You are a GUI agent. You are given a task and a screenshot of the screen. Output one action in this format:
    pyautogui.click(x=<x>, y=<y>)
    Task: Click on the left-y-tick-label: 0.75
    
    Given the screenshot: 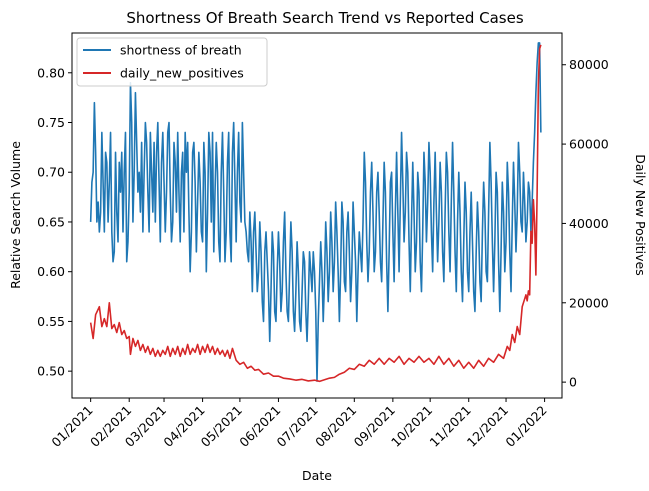 What is the action you would take?
    pyautogui.click(x=51, y=122)
    